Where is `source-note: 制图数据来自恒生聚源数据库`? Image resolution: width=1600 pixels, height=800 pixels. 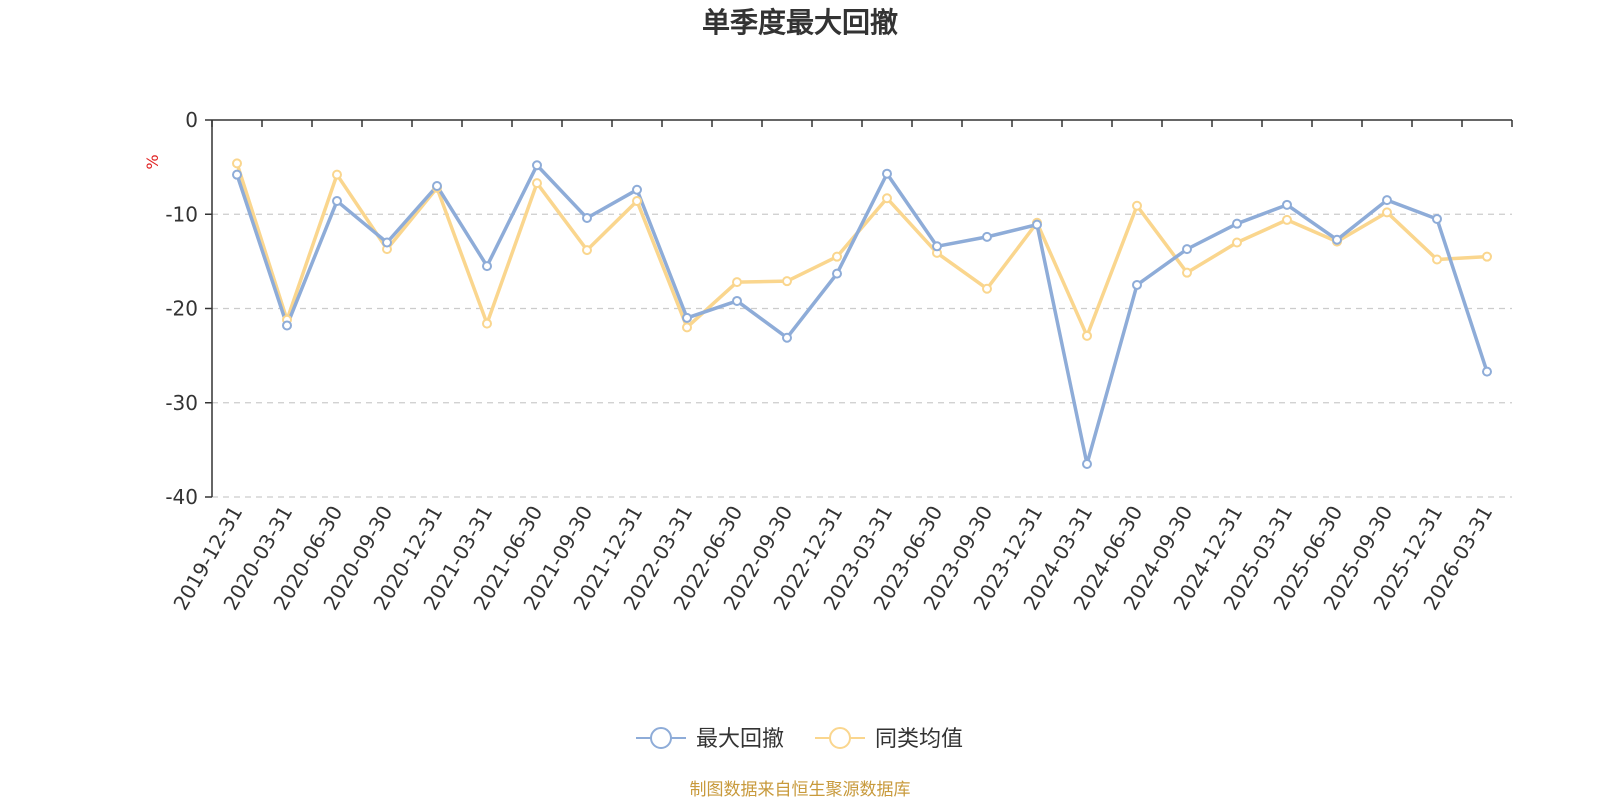
source-note: 制图数据来自恒生聚源数据库 is located at coordinates (800, 790).